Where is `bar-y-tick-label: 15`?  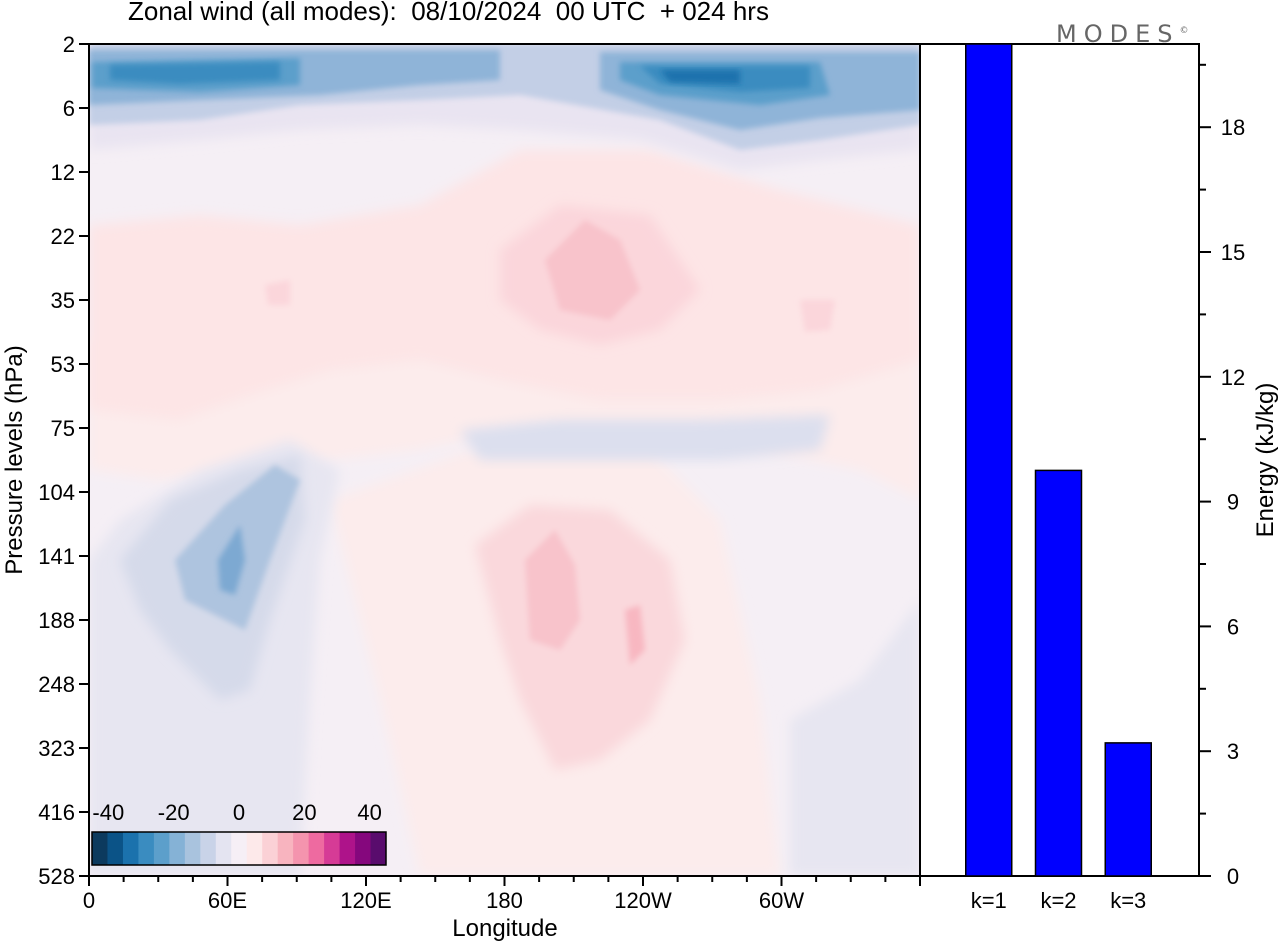
bar-y-tick-label: 15 is located at coordinates (1233, 252).